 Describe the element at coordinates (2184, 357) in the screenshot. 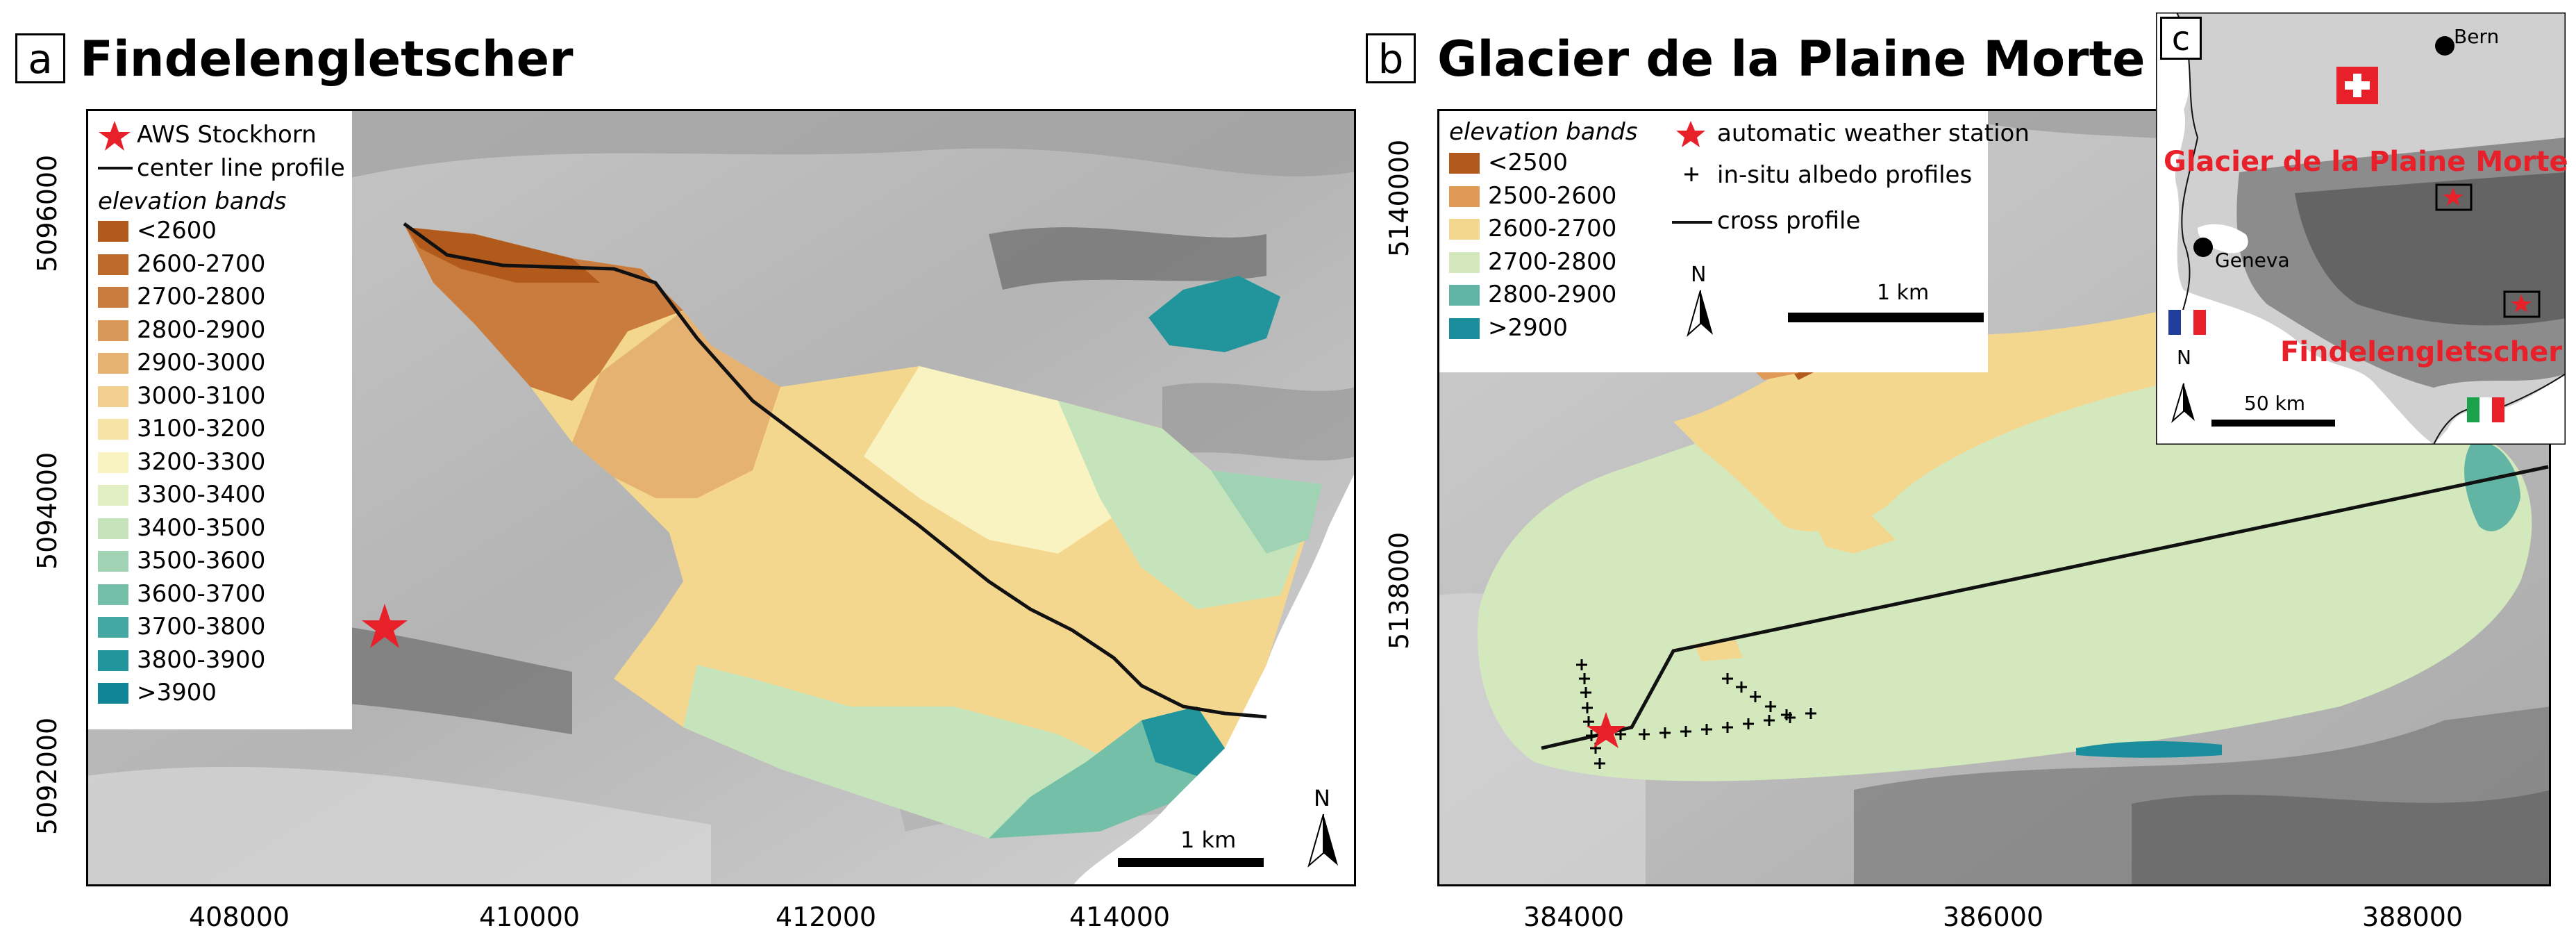

I see `c-north-label: N` at that location.